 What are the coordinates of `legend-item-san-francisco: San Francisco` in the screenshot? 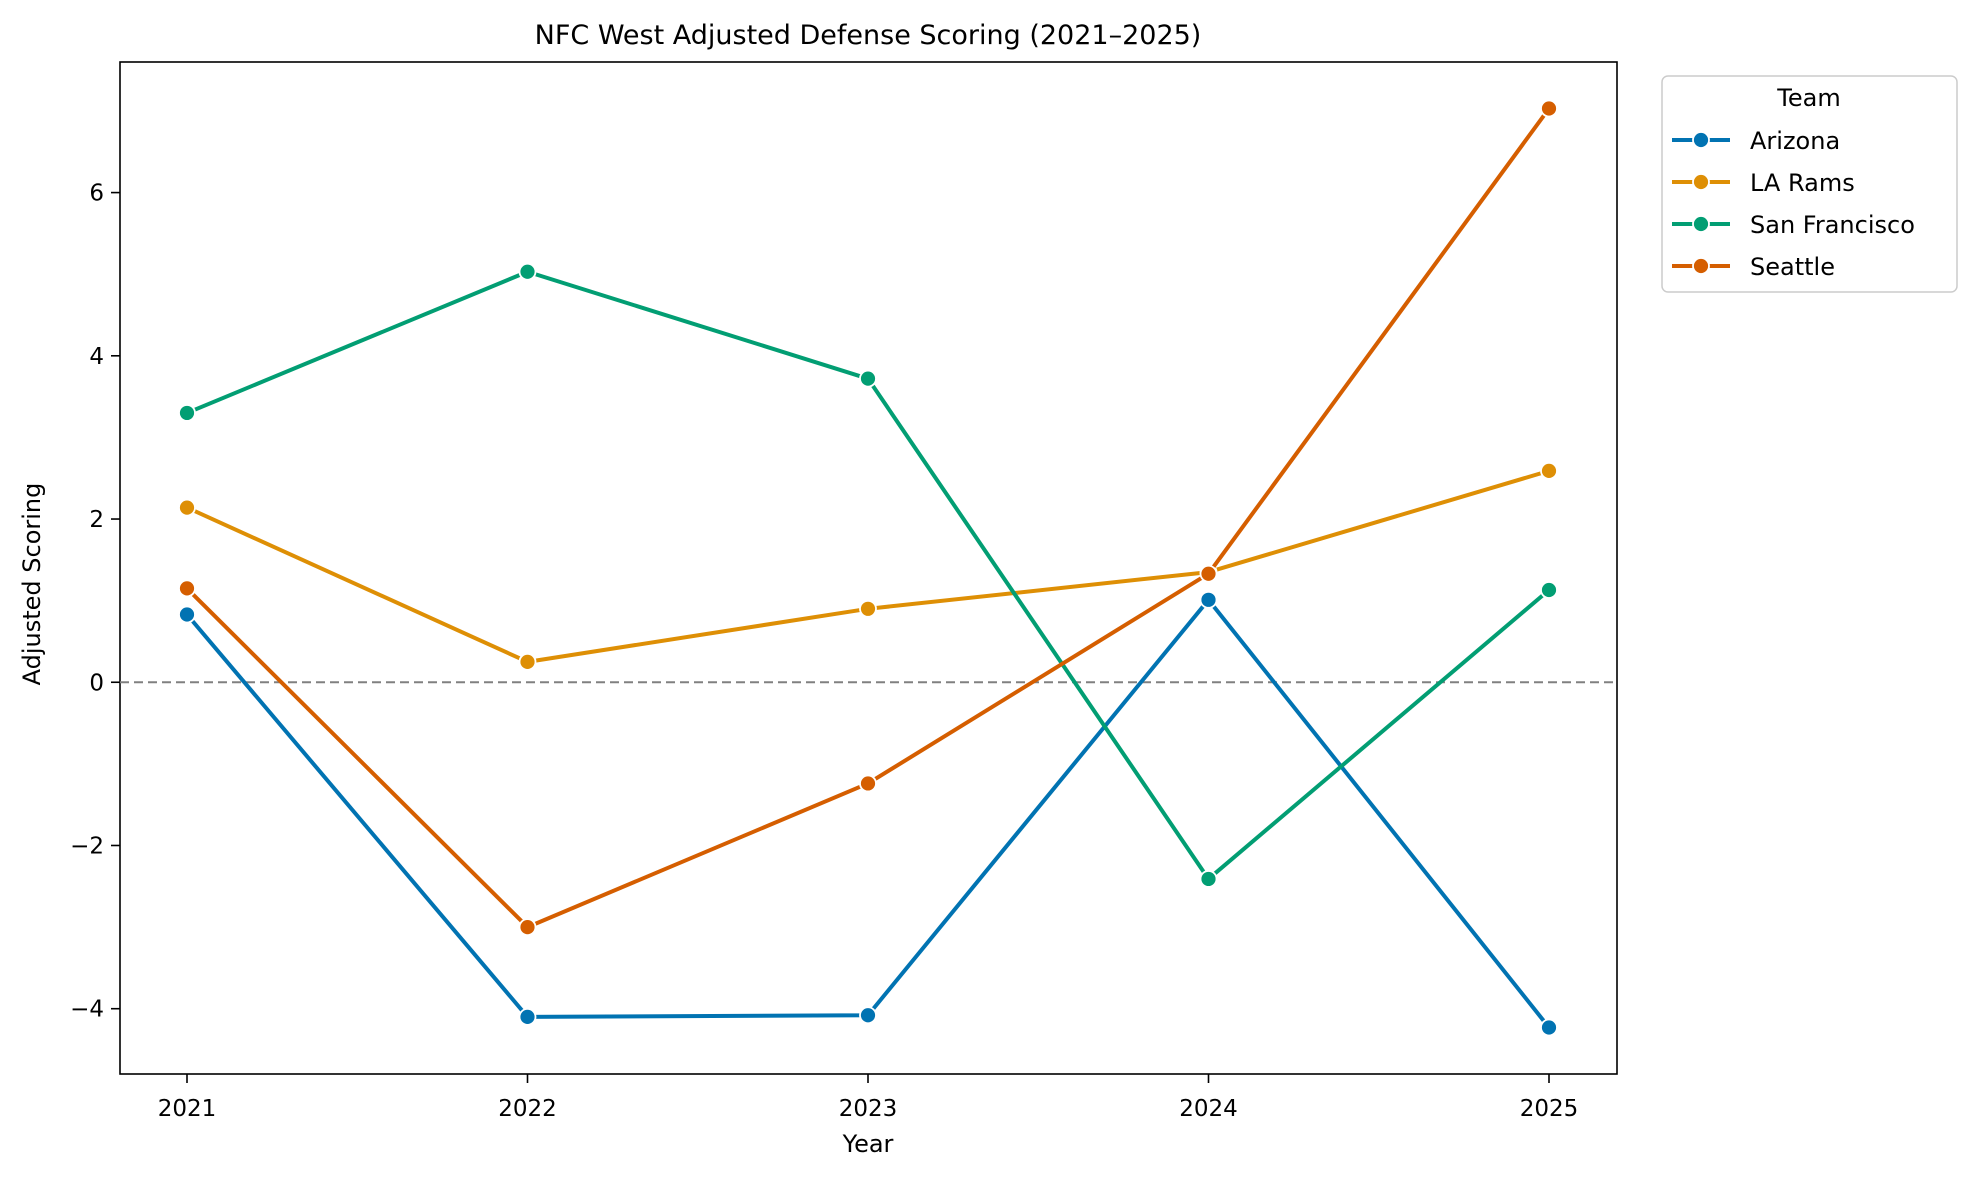 It's located at (1793, 225).